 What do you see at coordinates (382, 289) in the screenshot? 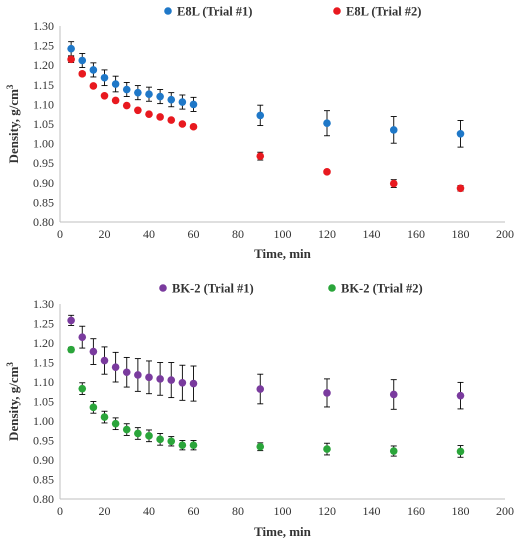
I see `legend-label: BK-2 (Trial #2)` at bounding box center [382, 289].